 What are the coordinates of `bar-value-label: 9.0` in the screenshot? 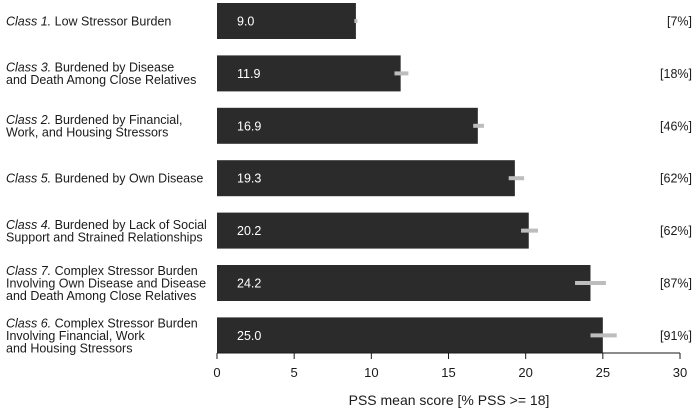 It's located at (245, 22).